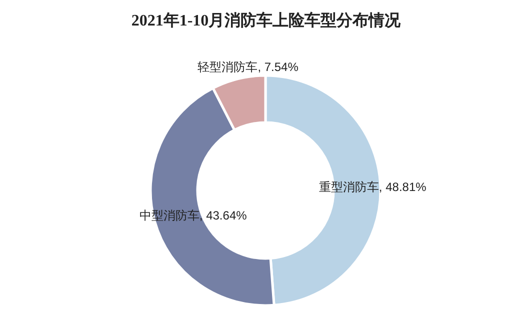 This screenshot has height=333, width=531. I want to click on data-label: , 43.64%, so click(223, 215).